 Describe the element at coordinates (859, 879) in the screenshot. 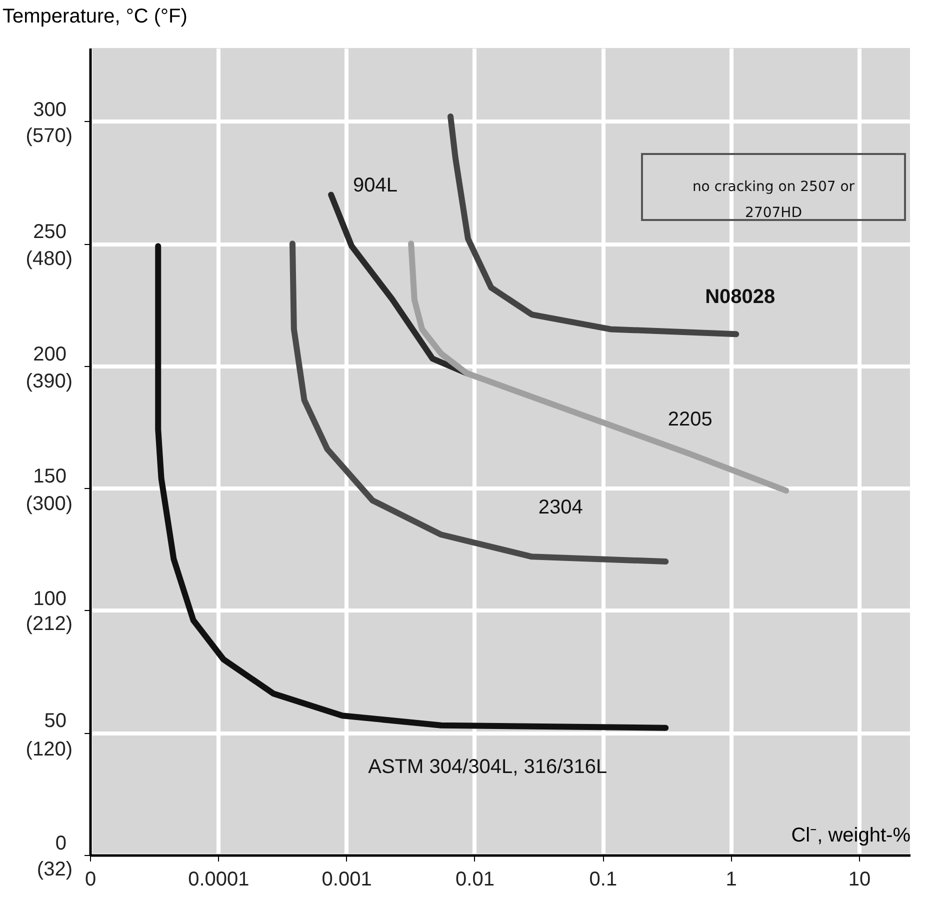

I see `x-tick-label: 10` at that location.